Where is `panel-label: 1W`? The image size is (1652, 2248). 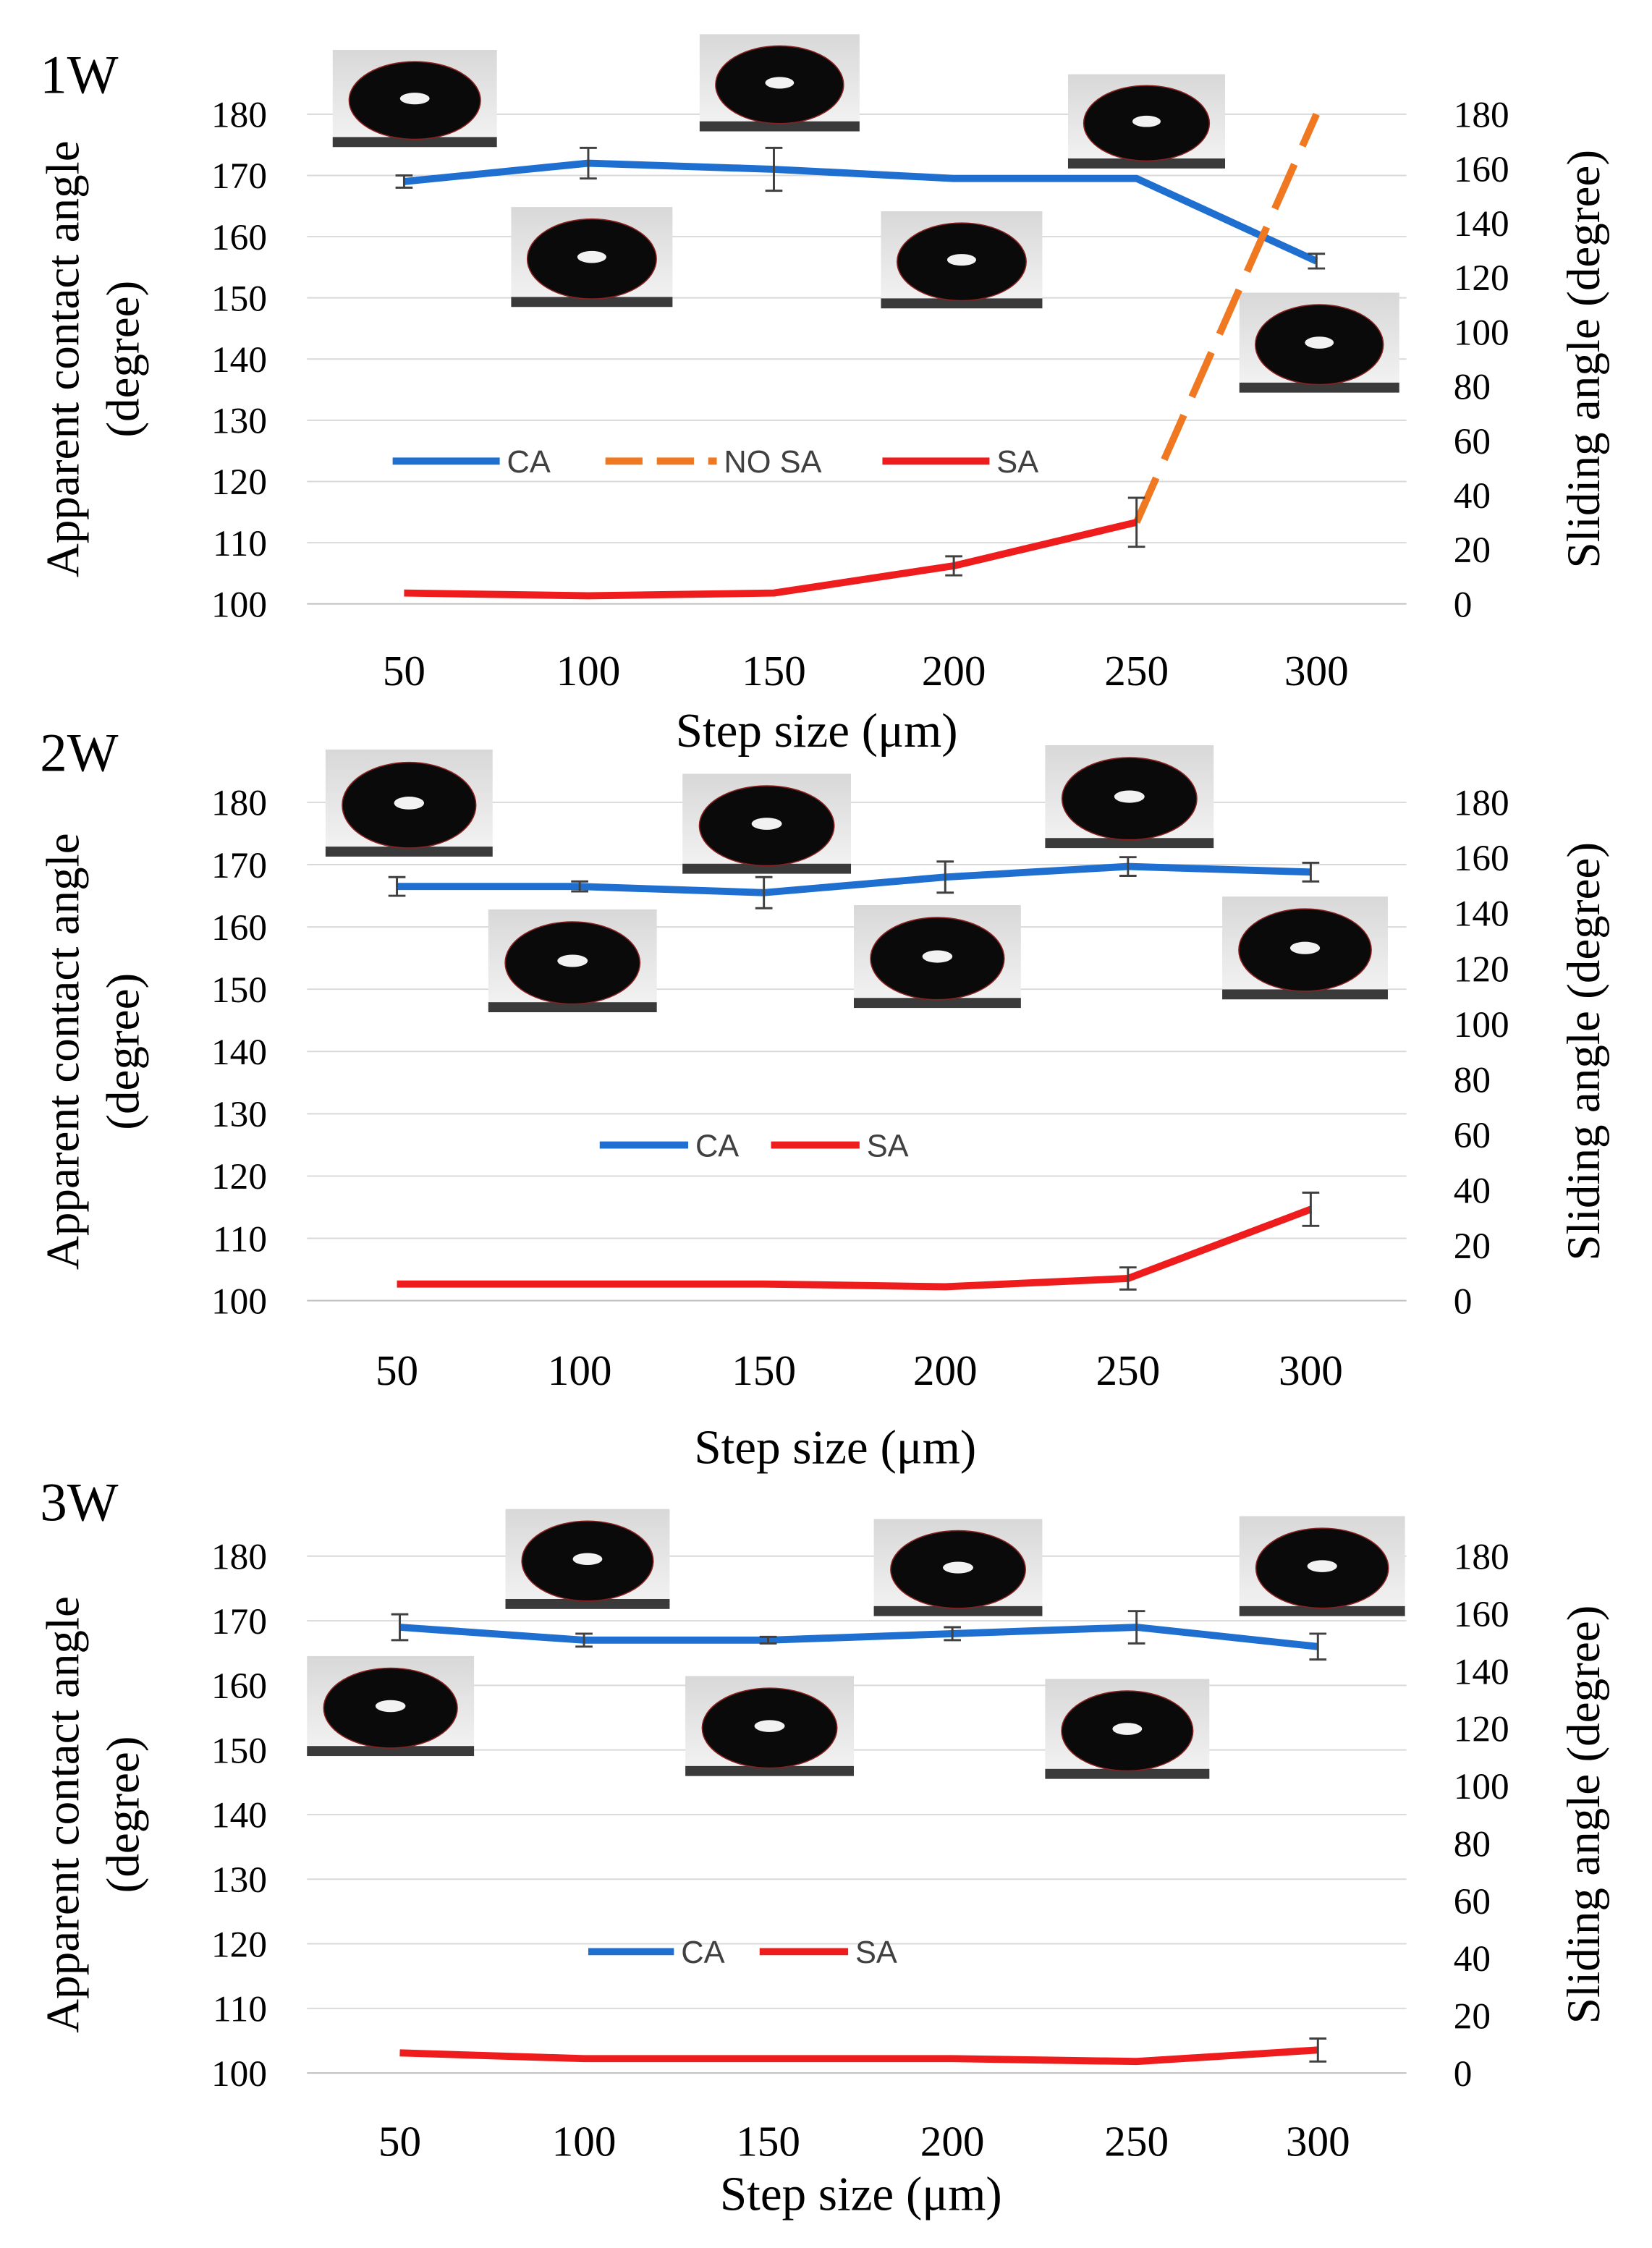 panel-label: 1W is located at coordinates (79, 75).